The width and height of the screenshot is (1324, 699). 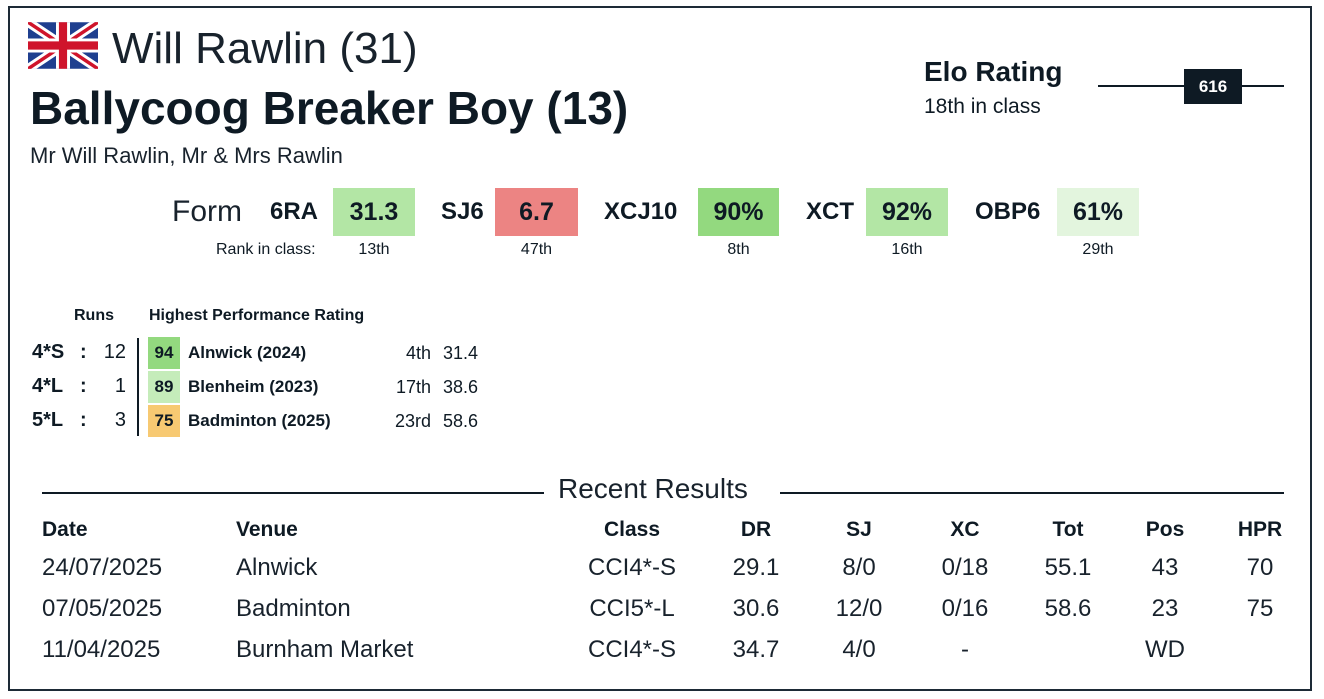 What do you see at coordinates (1098, 249) in the screenshot?
I see `form-metric-rank: 29th` at bounding box center [1098, 249].